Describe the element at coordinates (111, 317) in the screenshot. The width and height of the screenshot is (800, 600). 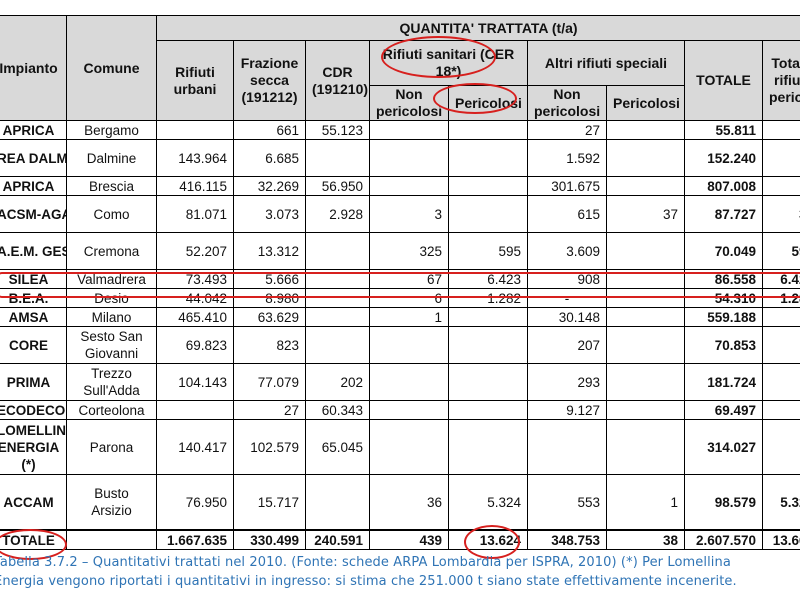
I see `cell-comune: Milano` at that location.